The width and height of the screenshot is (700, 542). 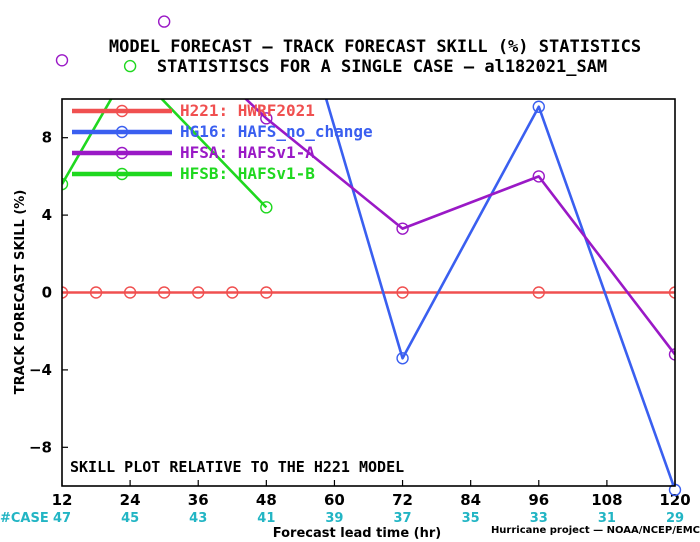 What do you see at coordinates (357, 533) in the screenshot?
I see `x-axis-label: Forecast lead time (hr)` at bounding box center [357, 533].